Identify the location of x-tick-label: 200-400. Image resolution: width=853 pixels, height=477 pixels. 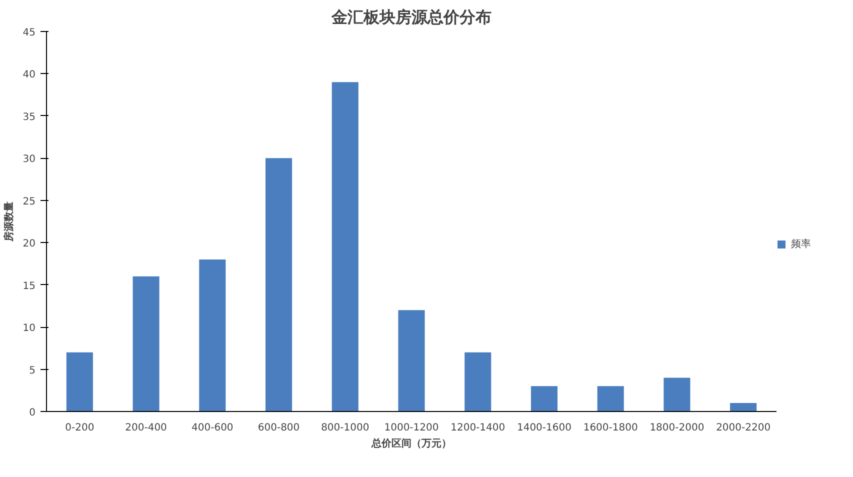
(146, 428).